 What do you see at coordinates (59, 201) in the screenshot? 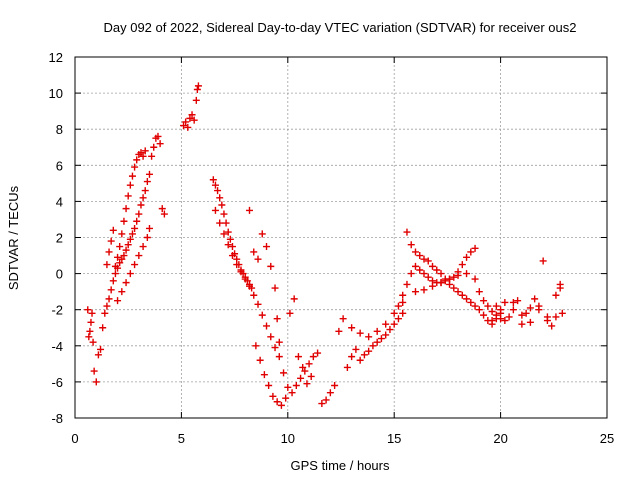
I see `y-tick-label: 4` at bounding box center [59, 201].